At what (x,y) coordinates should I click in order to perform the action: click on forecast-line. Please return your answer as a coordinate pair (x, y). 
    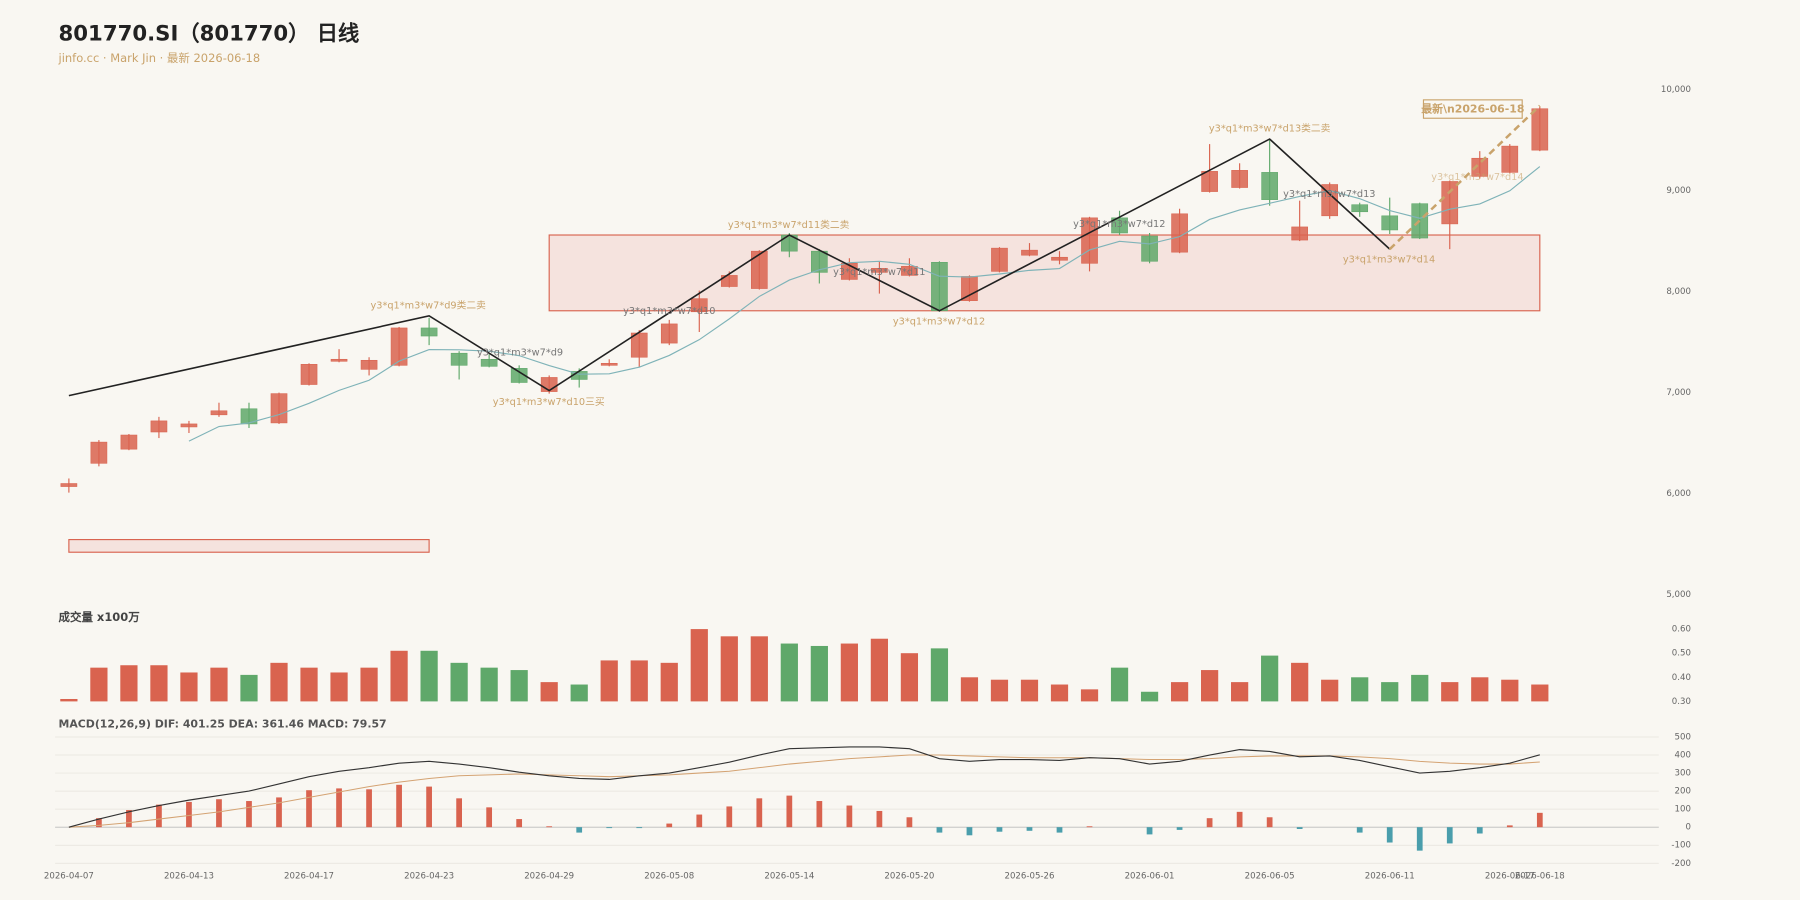
    Looking at the image, I should click on (1464, 177).